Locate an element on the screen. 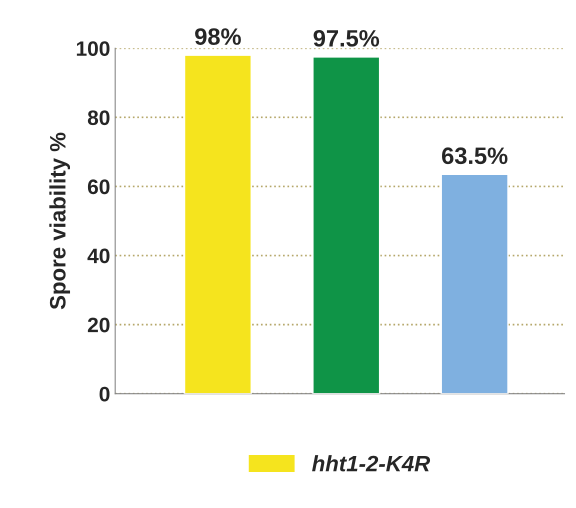 Image resolution: width=576 pixels, height=508 pixels. y-tick-label: 0 is located at coordinates (105, 394).